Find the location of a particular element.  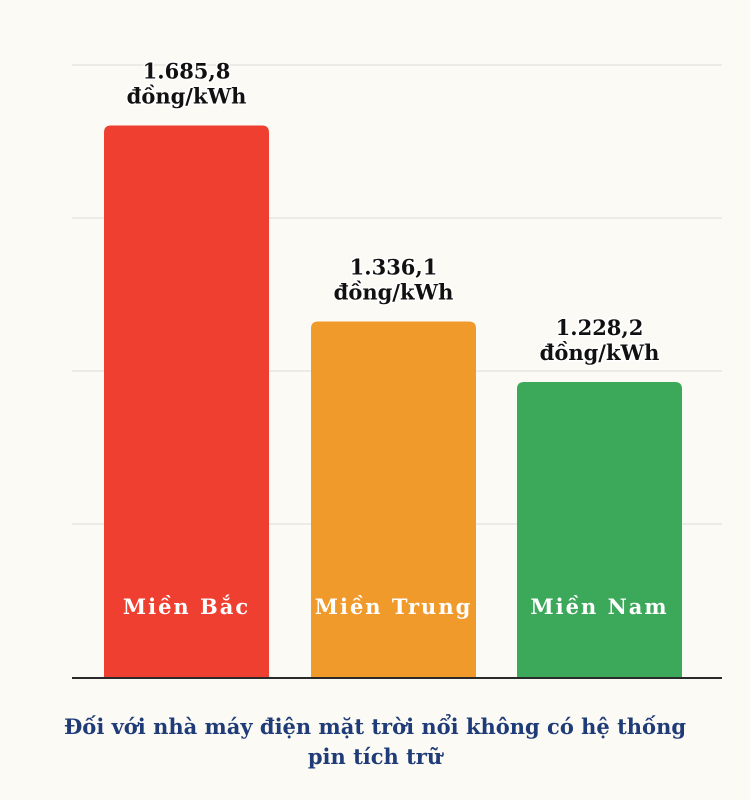

unit-label-3: đồng/kWh is located at coordinates (600, 352).